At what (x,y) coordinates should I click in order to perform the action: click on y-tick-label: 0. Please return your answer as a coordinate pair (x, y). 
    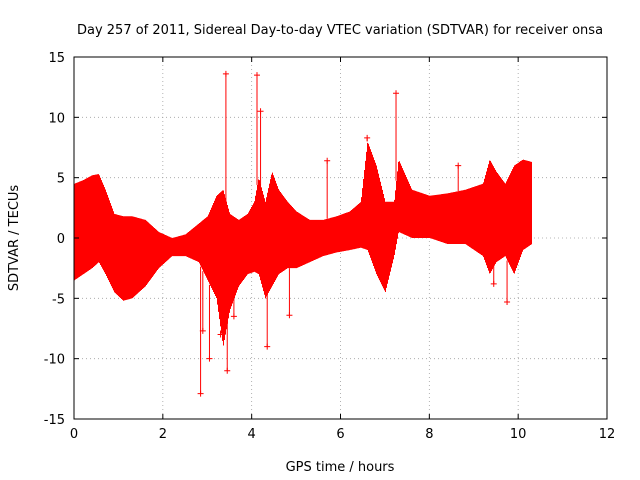
    Looking at the image, I should click on (61, 239).